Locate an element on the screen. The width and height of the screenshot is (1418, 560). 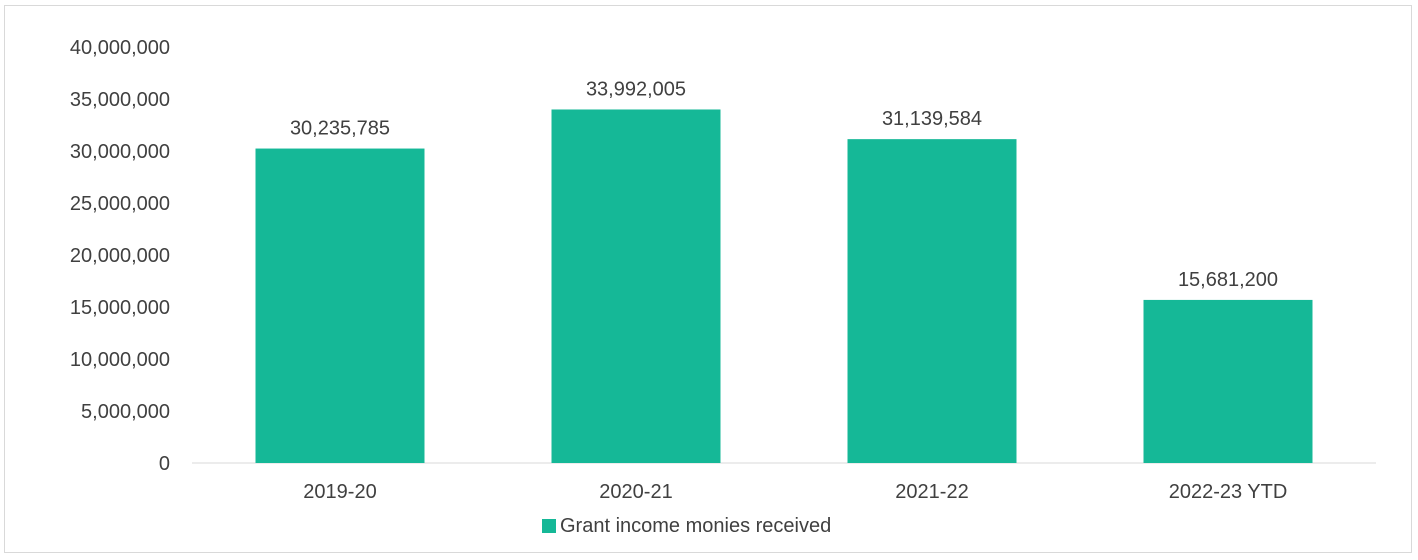
y-tick-label: 20,000,000 is located at coordinates (120, 256).